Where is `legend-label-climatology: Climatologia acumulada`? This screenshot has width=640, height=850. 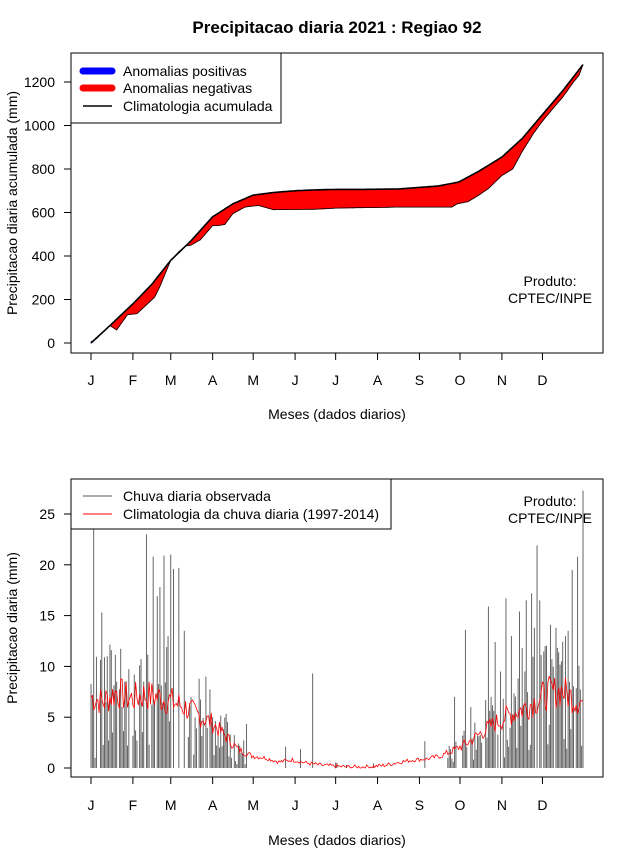
legend-label-climatology: Climatologia acumulada is located at coordinates (198, 106).